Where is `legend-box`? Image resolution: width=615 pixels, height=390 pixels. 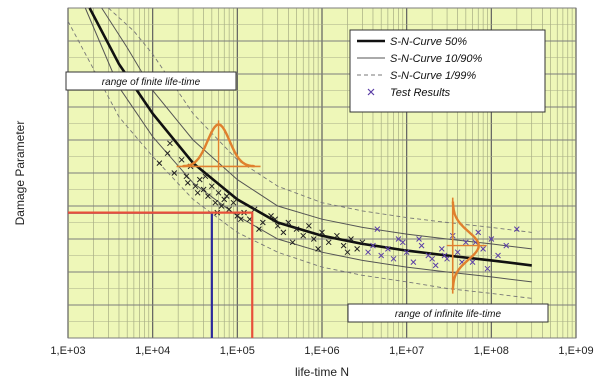 legend-box is located at coordinates (447, 71).